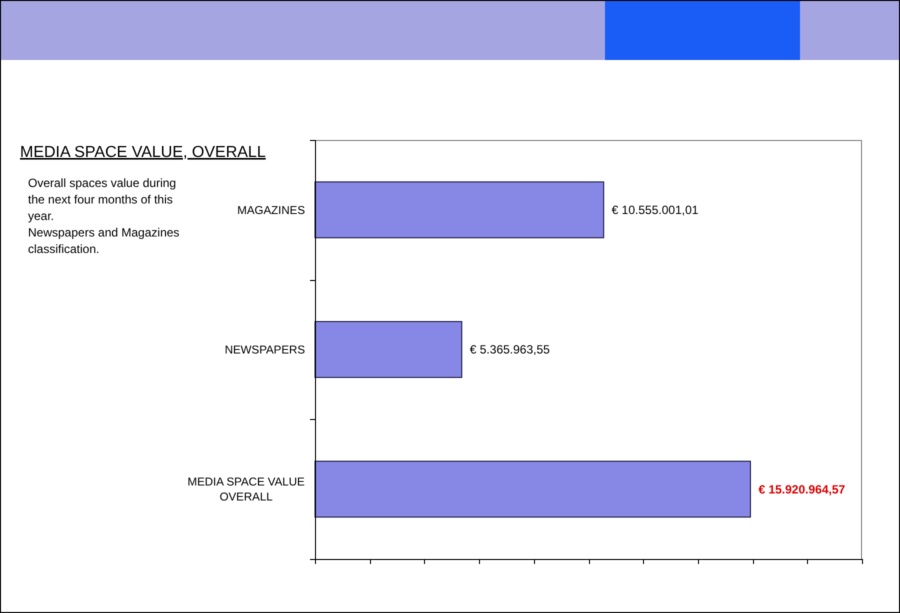 The height and width of the screenshot is (613, 900). Describe the element at coordinates (104, 241) in the screenshot. I see `text: Newspapers and Magazines classification.` at that location.